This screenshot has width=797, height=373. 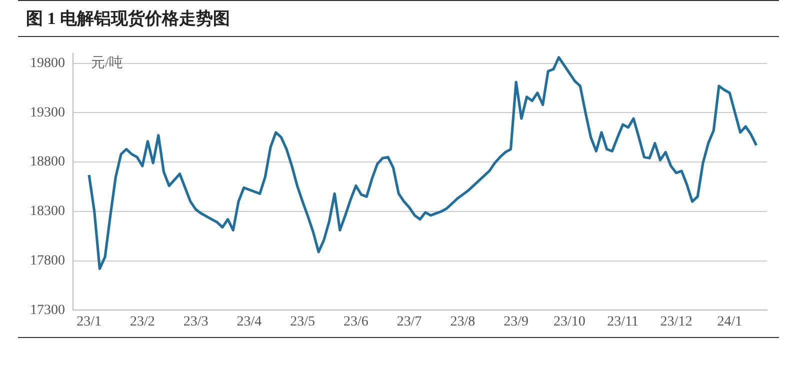 I want to click on x-tick-label: 23/11, so click(x=623, y=322).